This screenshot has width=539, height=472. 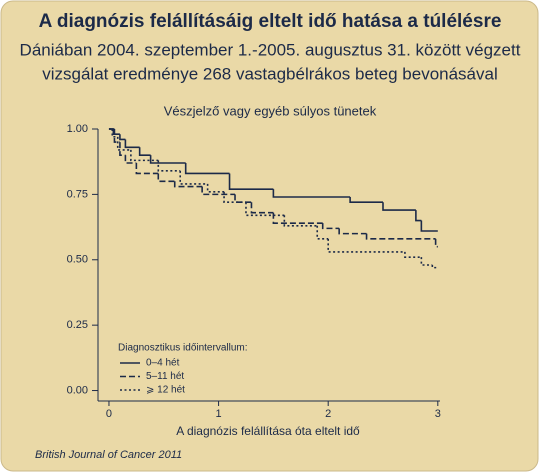 What do you see at coordinates (77, 194) in the screenshot?
I see `y-tick-label: 0.75` at bounding box center [77, 194].